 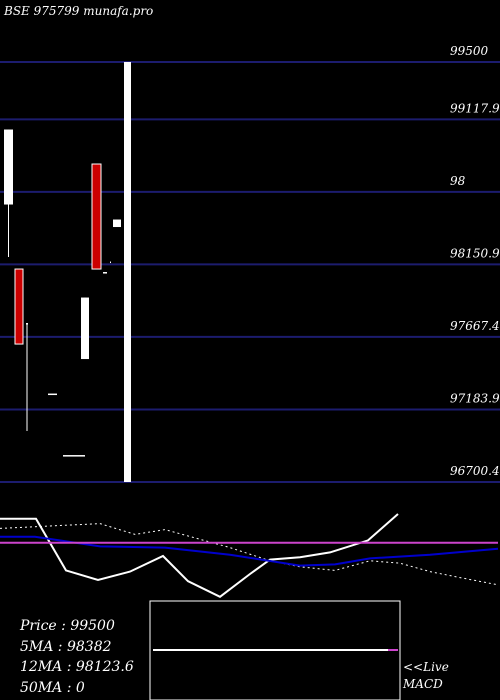 I want to click on ma5-stat: 5MA : 98382, so click(x=66, y=647).